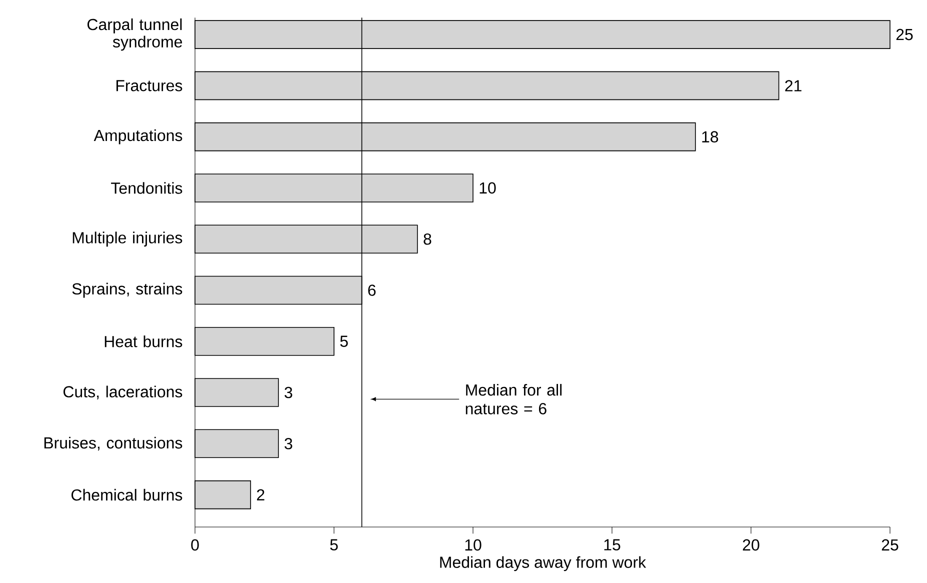 The width and height of the screenshot is (927, 583). Describe the element at coordinates (890, 545) in the screenshot. I see `x-tick-label: 25` at that location.